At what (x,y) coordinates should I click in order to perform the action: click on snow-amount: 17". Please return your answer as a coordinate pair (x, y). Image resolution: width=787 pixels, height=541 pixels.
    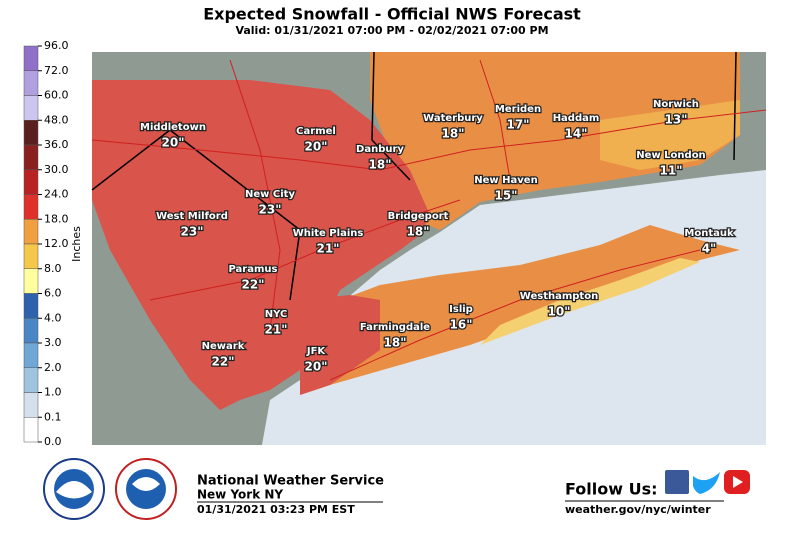
    Looking at the image, I should click on (518, 125).